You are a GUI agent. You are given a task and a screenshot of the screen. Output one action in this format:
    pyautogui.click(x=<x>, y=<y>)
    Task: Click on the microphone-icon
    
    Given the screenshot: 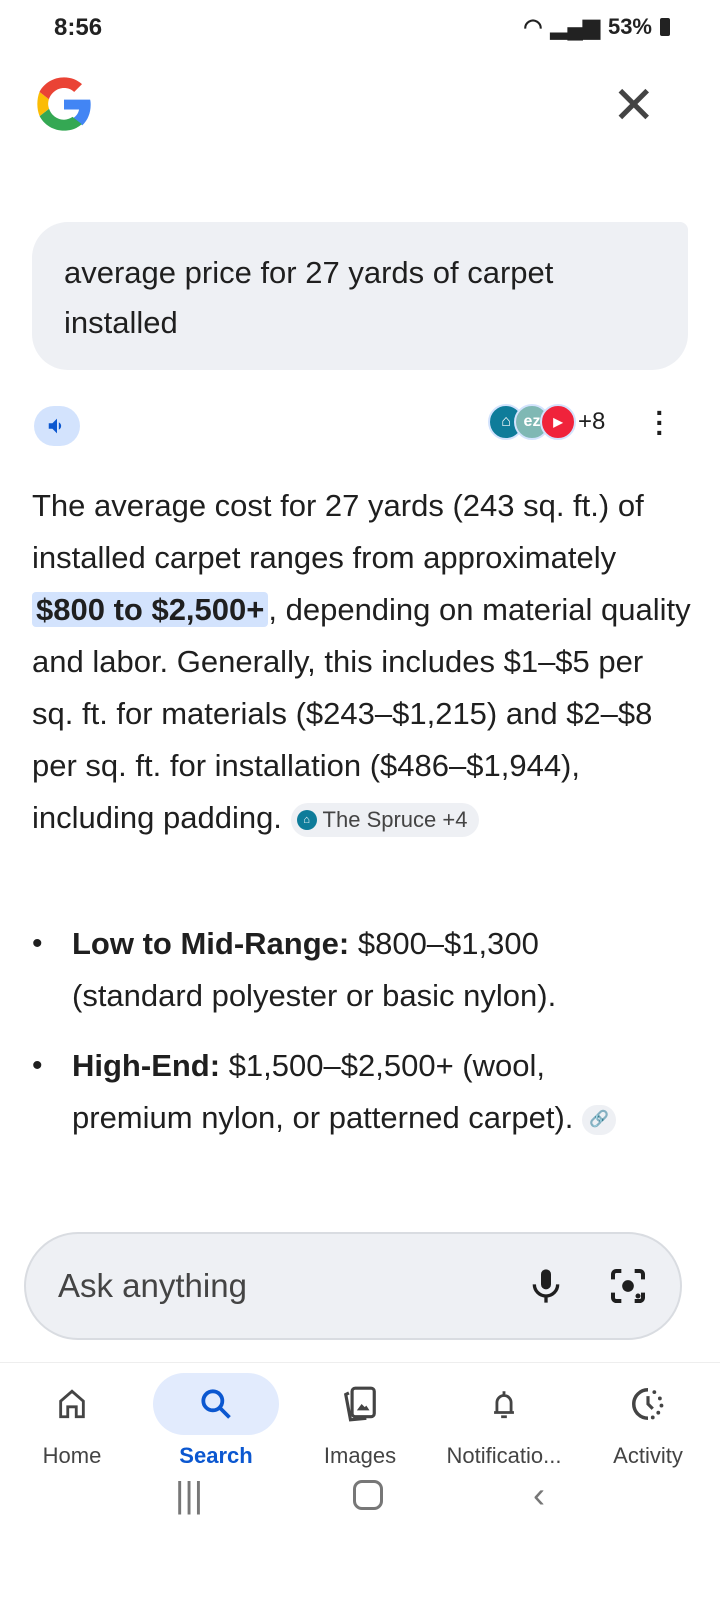 What is the action you would take?
    pyautogui.click(x=546, y=1286)
    